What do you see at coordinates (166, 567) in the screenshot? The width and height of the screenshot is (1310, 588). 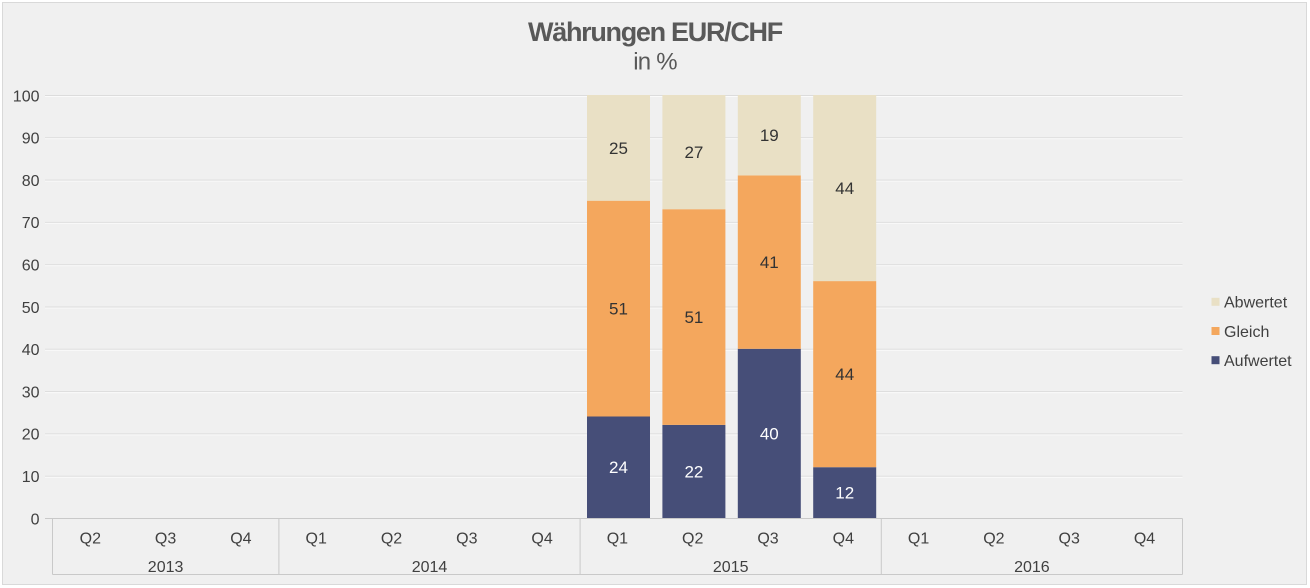 I see `svg-text: 2013` at bounding box center [166, 567].